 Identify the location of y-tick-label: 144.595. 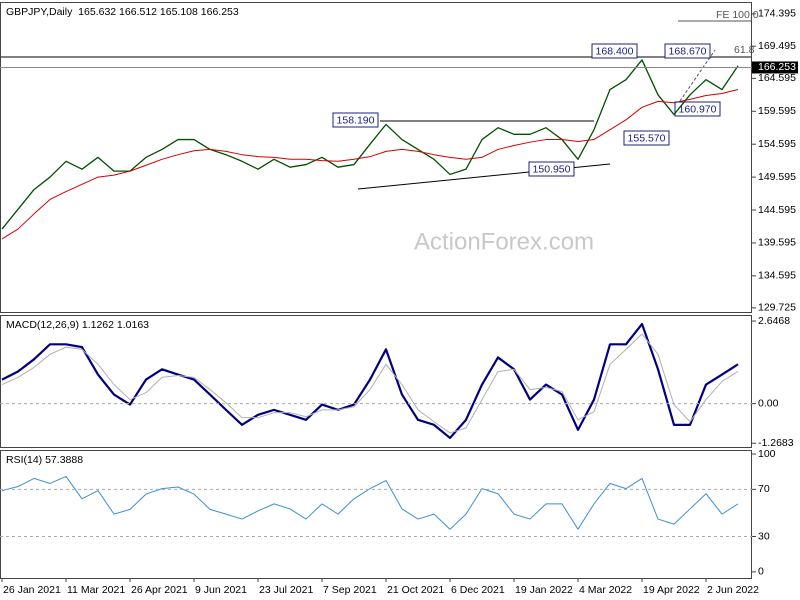
(777, 210).